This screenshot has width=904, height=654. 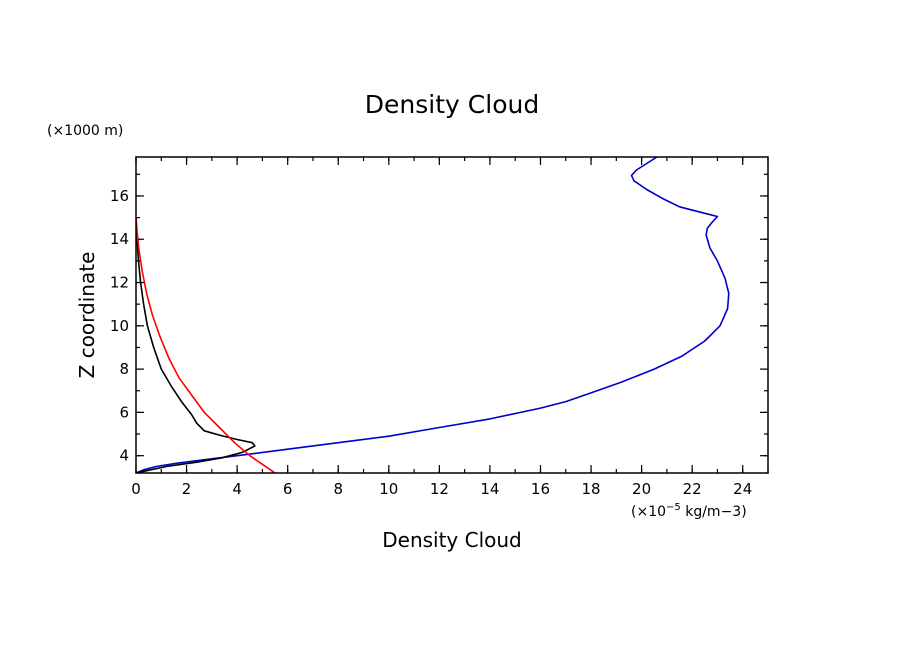 I want to click on y-unit-label: (×1000 m), so click(x=85, y=131).